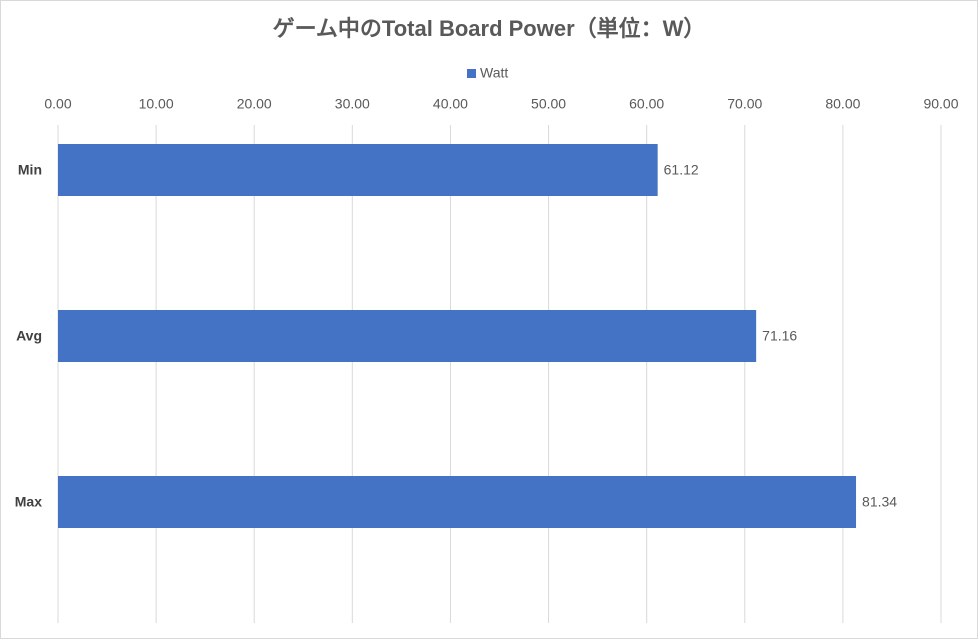  Describe the element at coordinates (681, 170) in the screenshot. I see `data-label: 61.12` at that location.